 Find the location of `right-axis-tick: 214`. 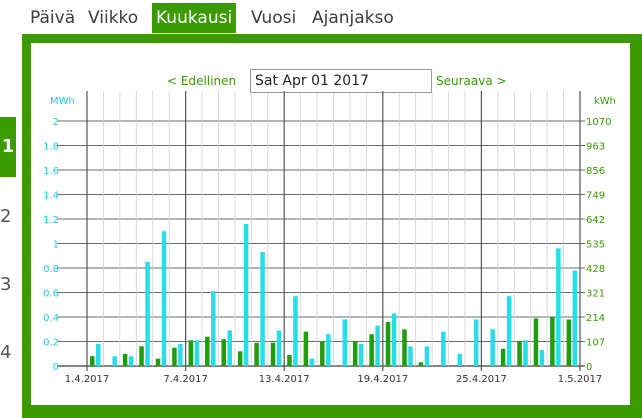

right-axis-tick: 214 is located at coordinates (595, 318).